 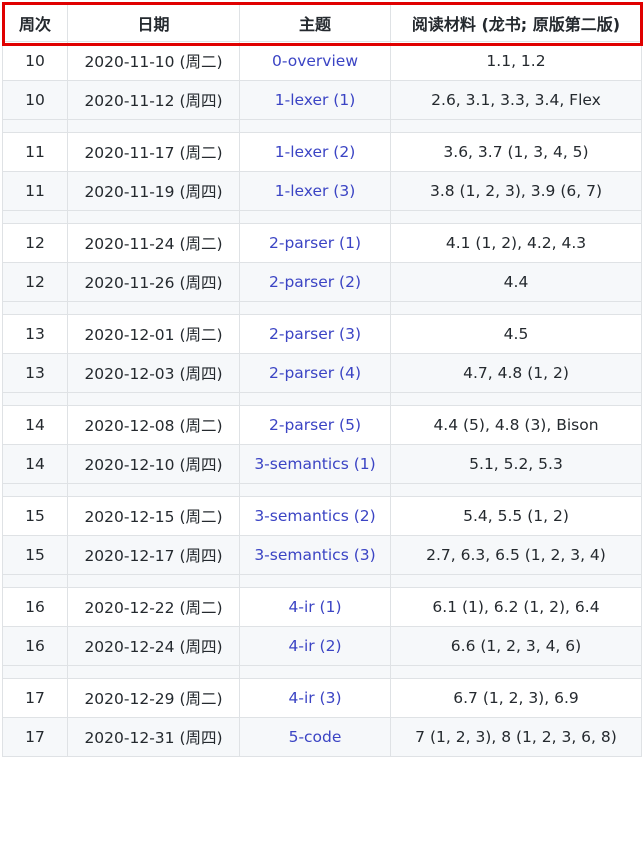 What do you see at coordinates (153, 425) in the screenshot?
I see `date-cell: 2020-12-08 (周二)` at bounding box center [153, 425].